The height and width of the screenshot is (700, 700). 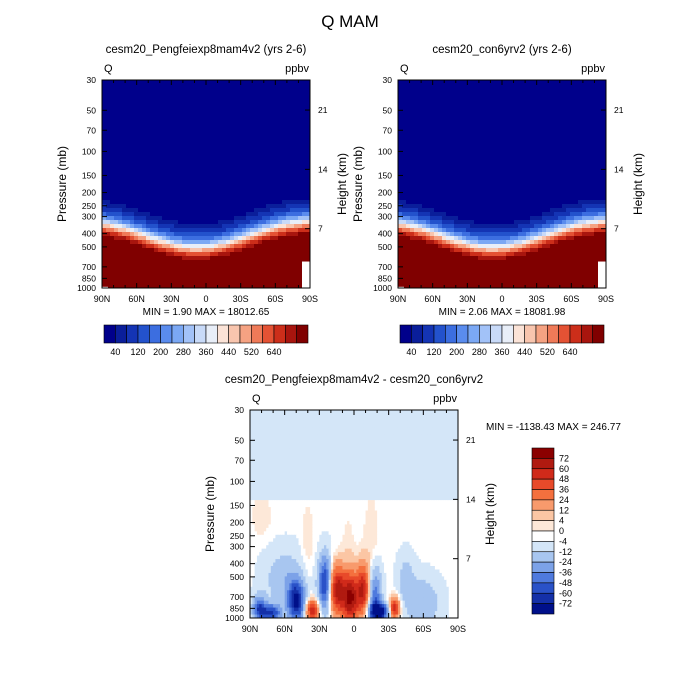 What do you see at coordinates (108, 69) in the screenshot?
I see `panel-a-left-label: Q` at bounding box center [108, 69].